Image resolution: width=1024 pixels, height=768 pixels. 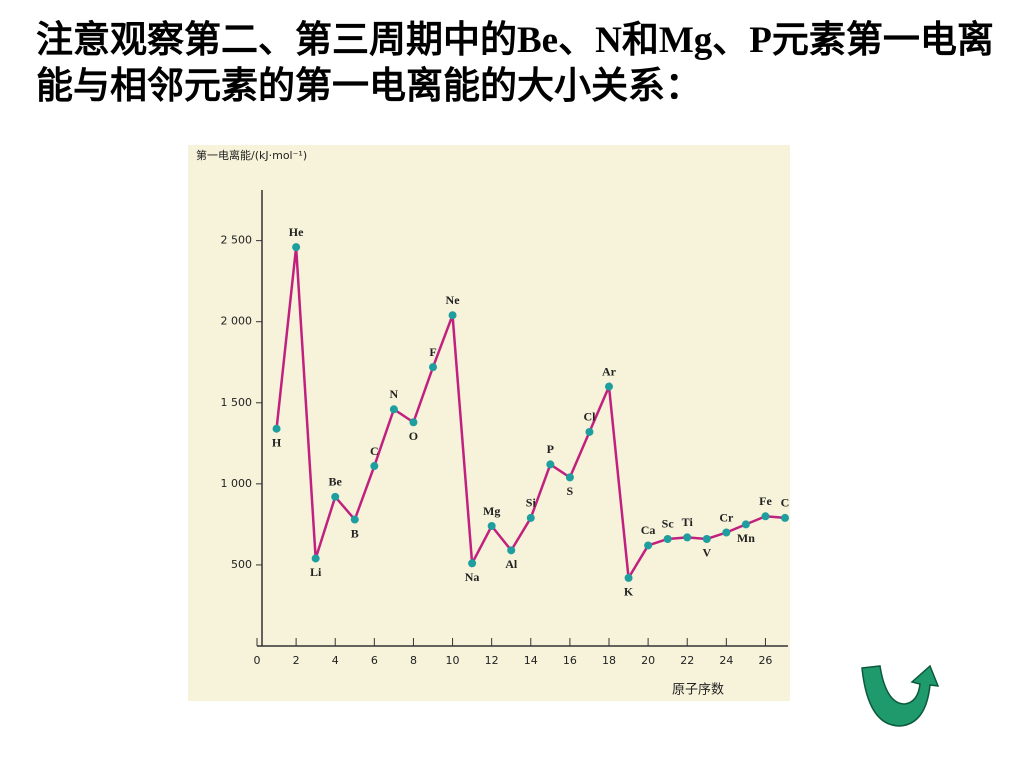 I want to click on point-label: Ne, so click(x=453, y=300).